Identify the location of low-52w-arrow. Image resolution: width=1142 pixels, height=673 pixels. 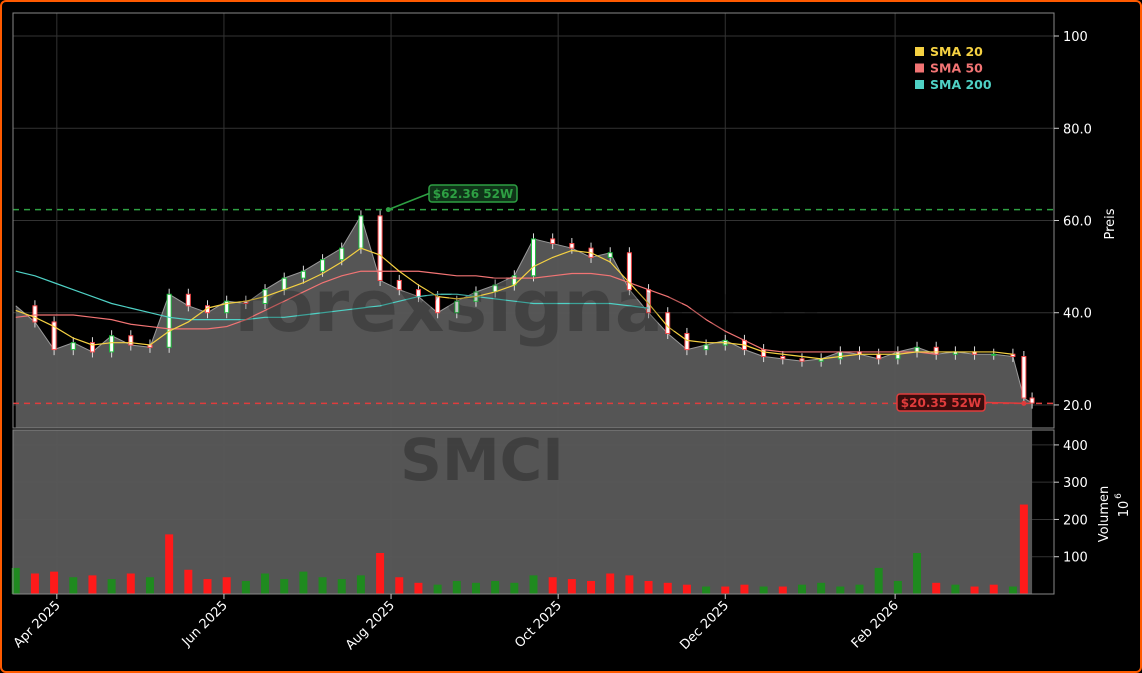
(1004, 403).